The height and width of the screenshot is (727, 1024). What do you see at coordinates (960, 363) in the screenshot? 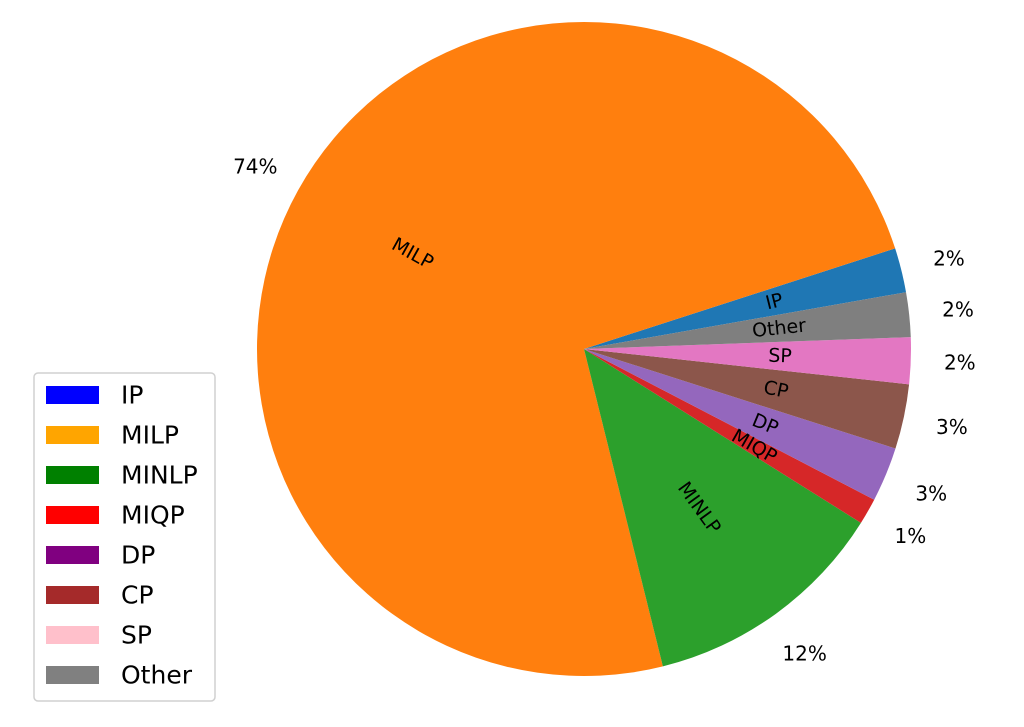
I see `percent-label-sp: 2%` at bounding box center [960, 363].